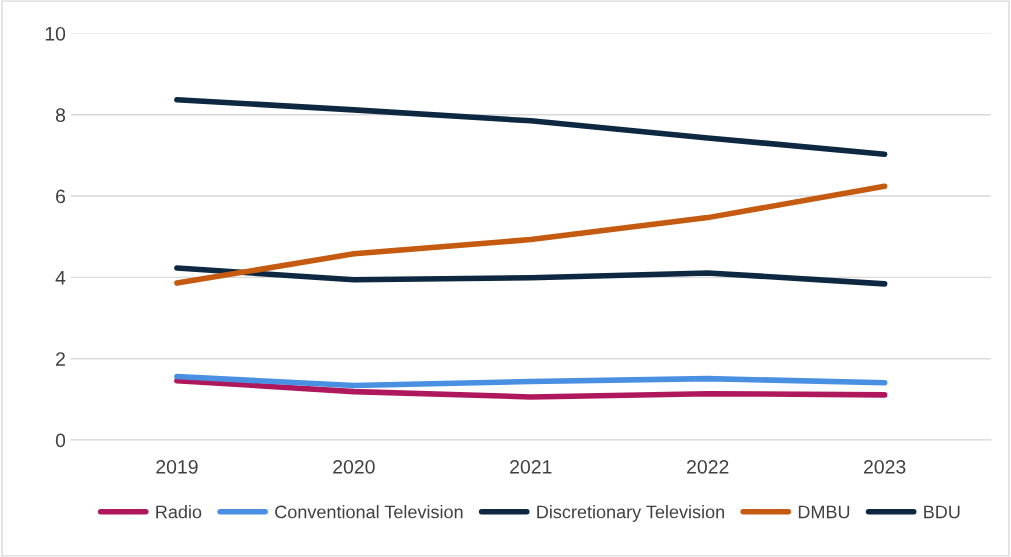  What do you see at coordinates (61, 196) in the screenshot?
I see `y-tick-label: 6` at bounding box center [61, 196].